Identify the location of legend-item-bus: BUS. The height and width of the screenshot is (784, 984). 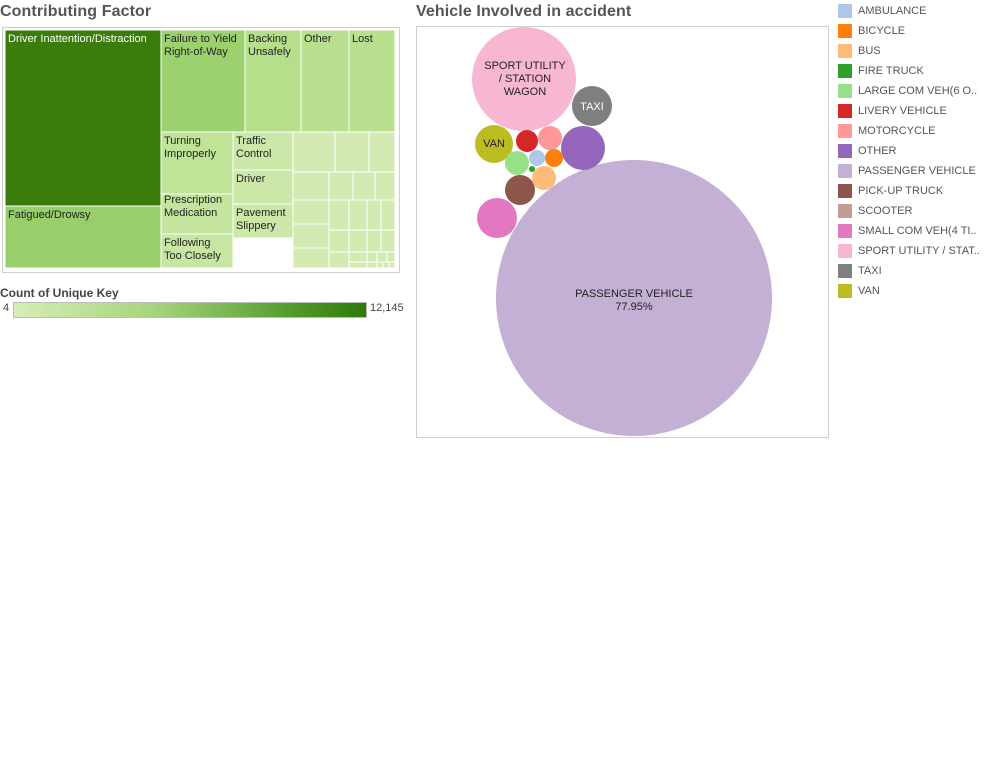
(911, 52).